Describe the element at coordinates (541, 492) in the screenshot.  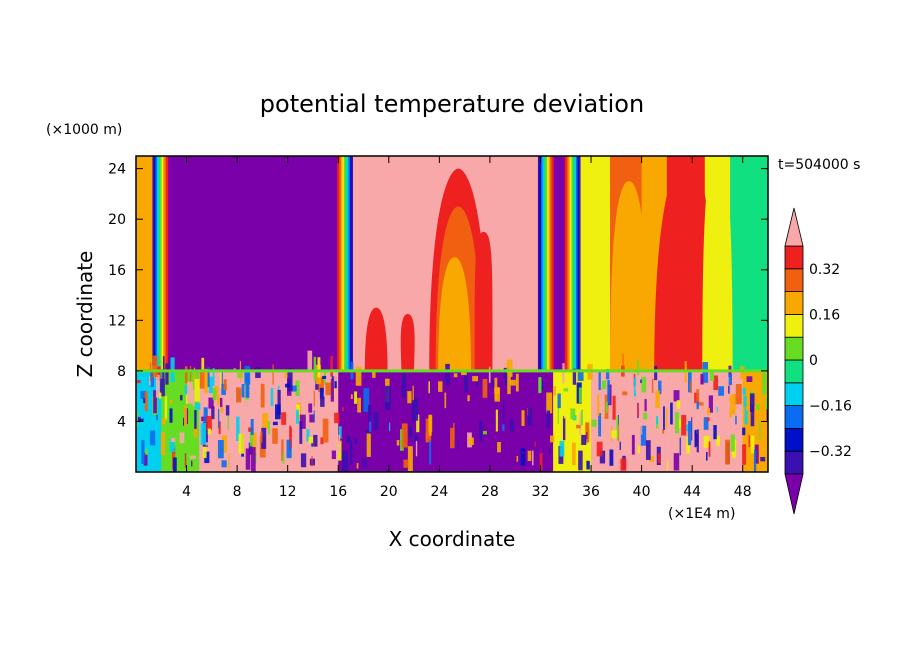
I see `x-tick-label: 32` at that location.